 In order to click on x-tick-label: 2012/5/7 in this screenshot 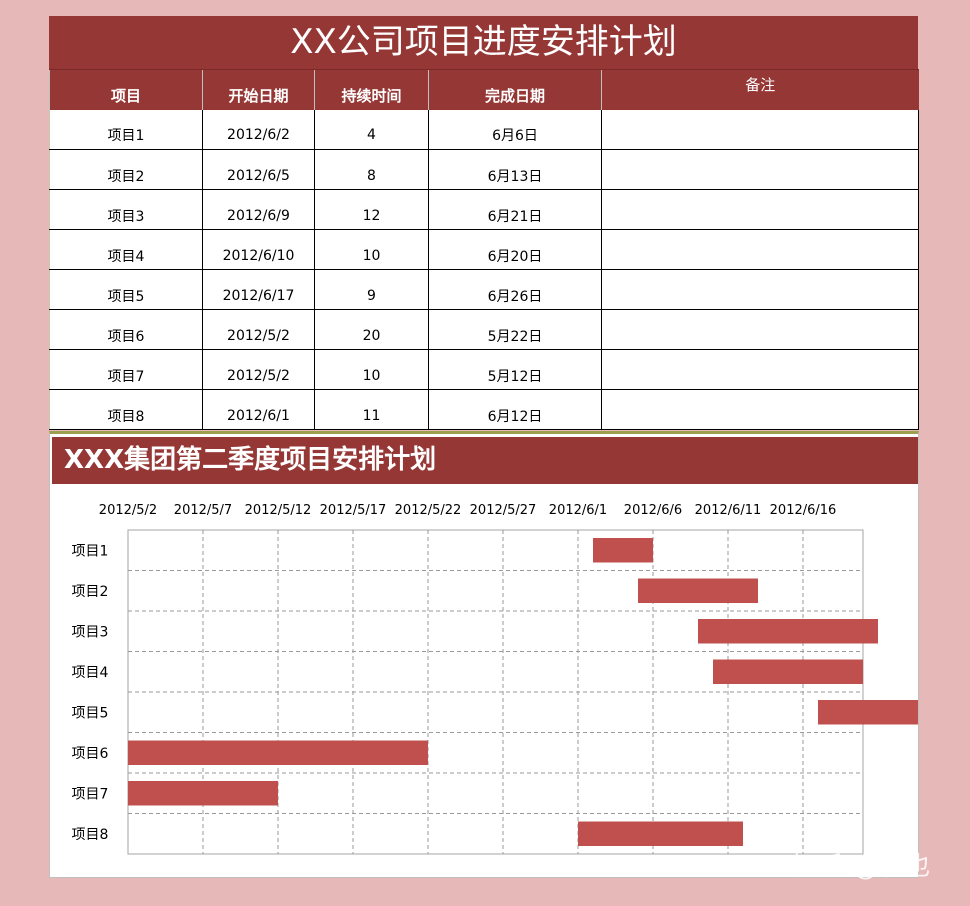, I will do `click(203, 510)`.